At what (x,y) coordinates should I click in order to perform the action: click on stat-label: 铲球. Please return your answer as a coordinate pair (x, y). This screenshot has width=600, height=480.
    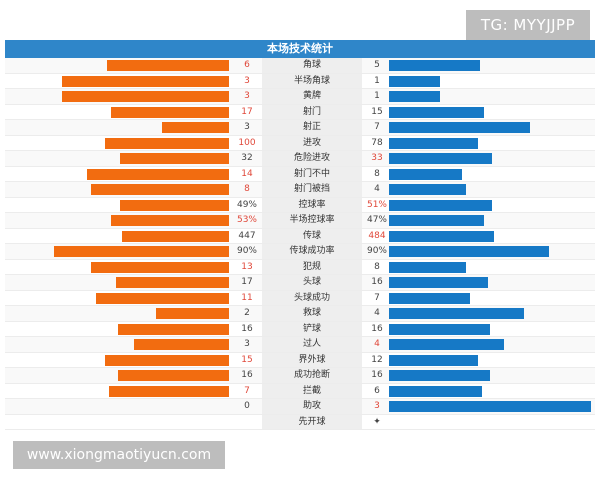
    Looking at the image, I should click on (312, 328).